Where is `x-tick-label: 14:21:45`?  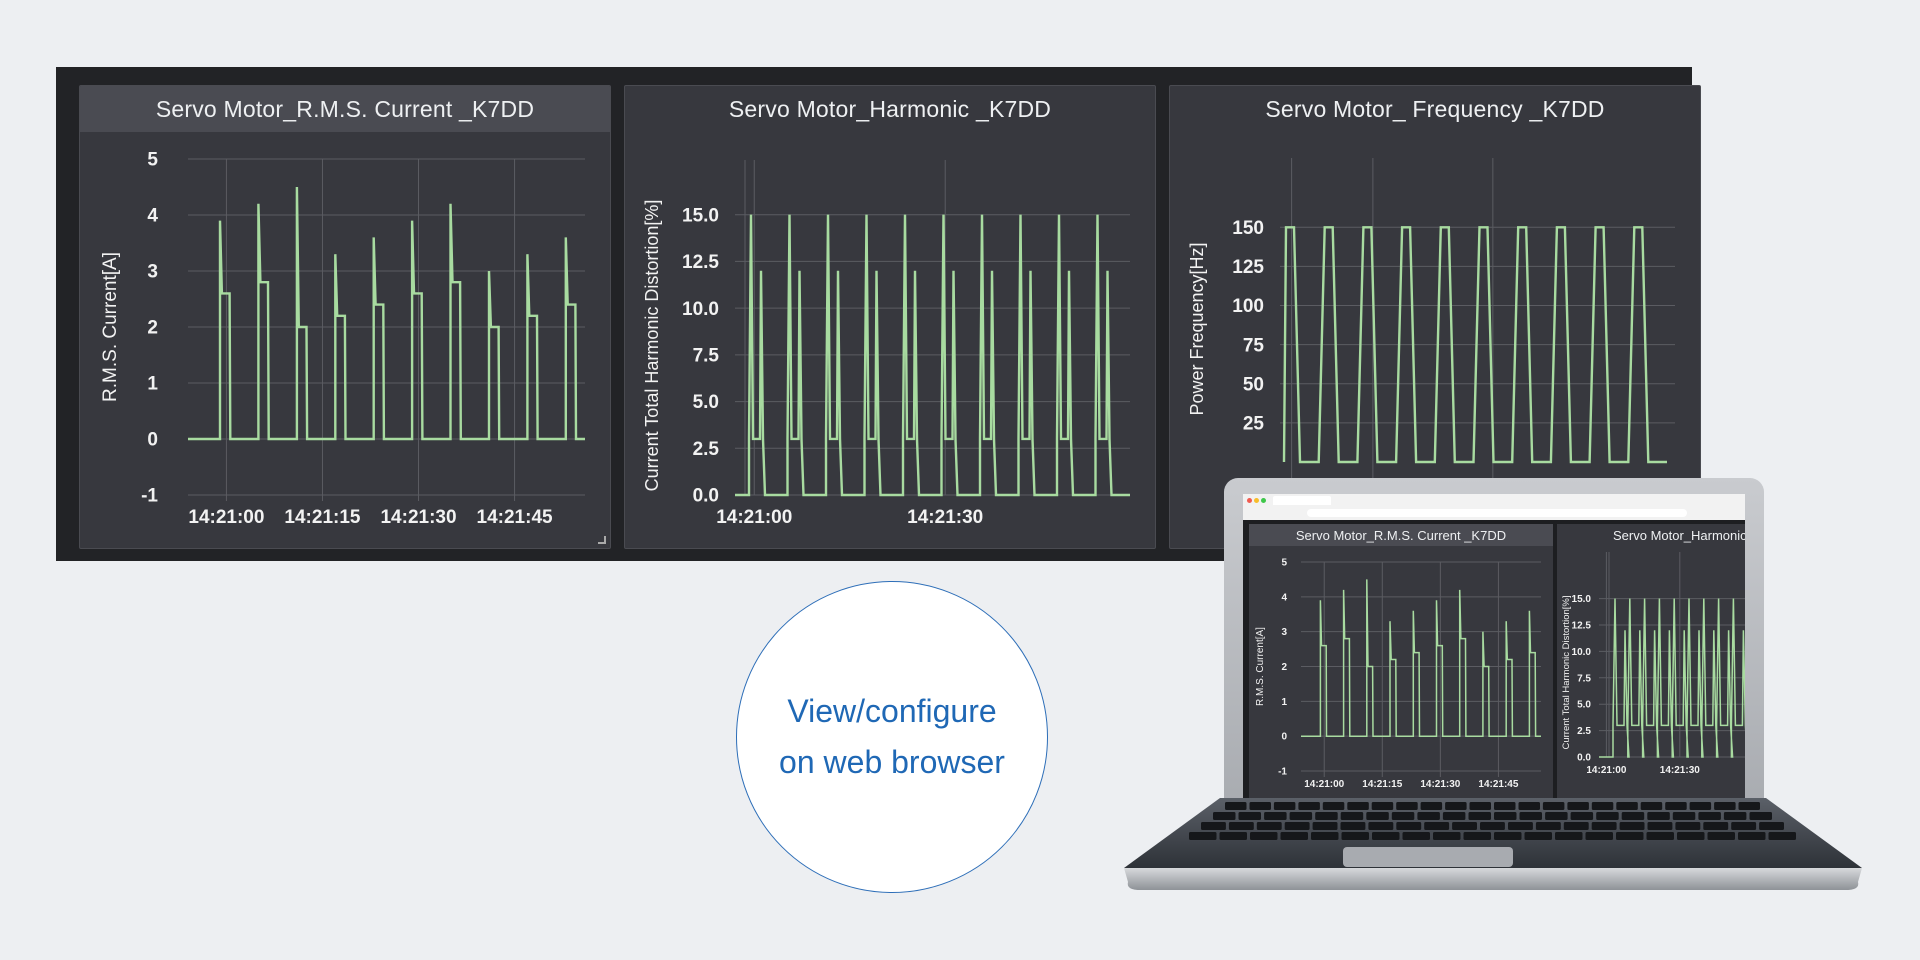 x-tick-label: 14:21:45 is located at coordinates (1498, 784).